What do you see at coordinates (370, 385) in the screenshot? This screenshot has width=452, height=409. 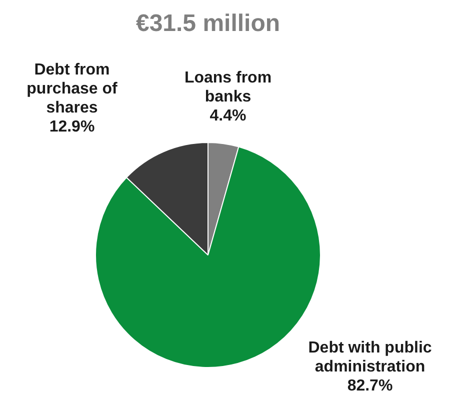 I see `data-label: 82.7%` at bounding box center [370, 385].